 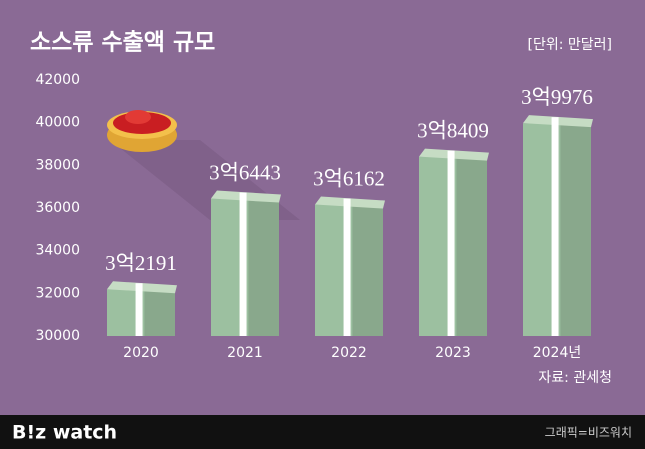 What do you see at coordinates (570, 45) in the screenshot?
I see `unit-label: [단위: 만달러]` at bounding box center [570, 45].